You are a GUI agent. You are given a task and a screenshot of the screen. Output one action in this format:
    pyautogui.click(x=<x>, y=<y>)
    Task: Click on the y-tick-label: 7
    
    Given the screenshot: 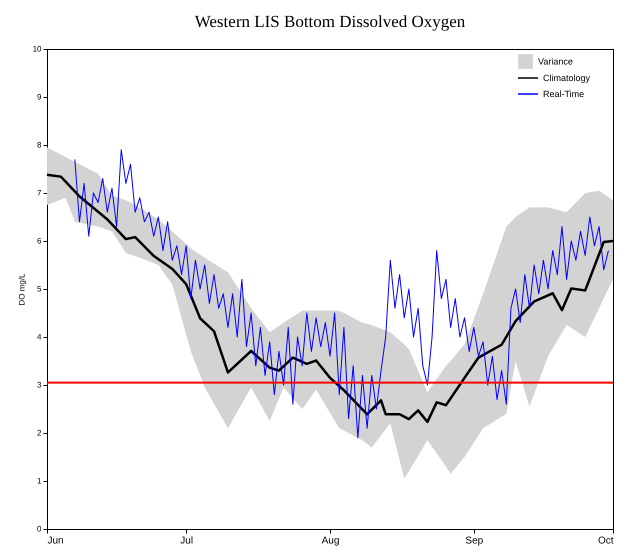 What is the action you would take?
    pyautogui.click(x=39, y=193)
    